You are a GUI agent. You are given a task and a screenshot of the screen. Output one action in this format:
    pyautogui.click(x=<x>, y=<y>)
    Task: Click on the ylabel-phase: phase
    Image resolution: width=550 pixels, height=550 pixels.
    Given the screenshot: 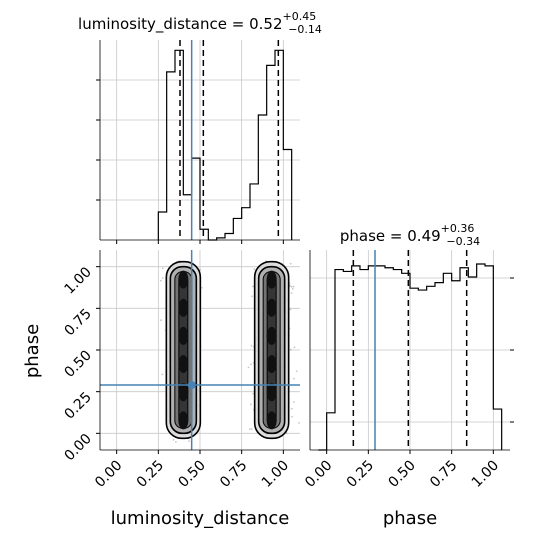 What is the action you would take?
    pyautogui.click(x=32, y=351)
    